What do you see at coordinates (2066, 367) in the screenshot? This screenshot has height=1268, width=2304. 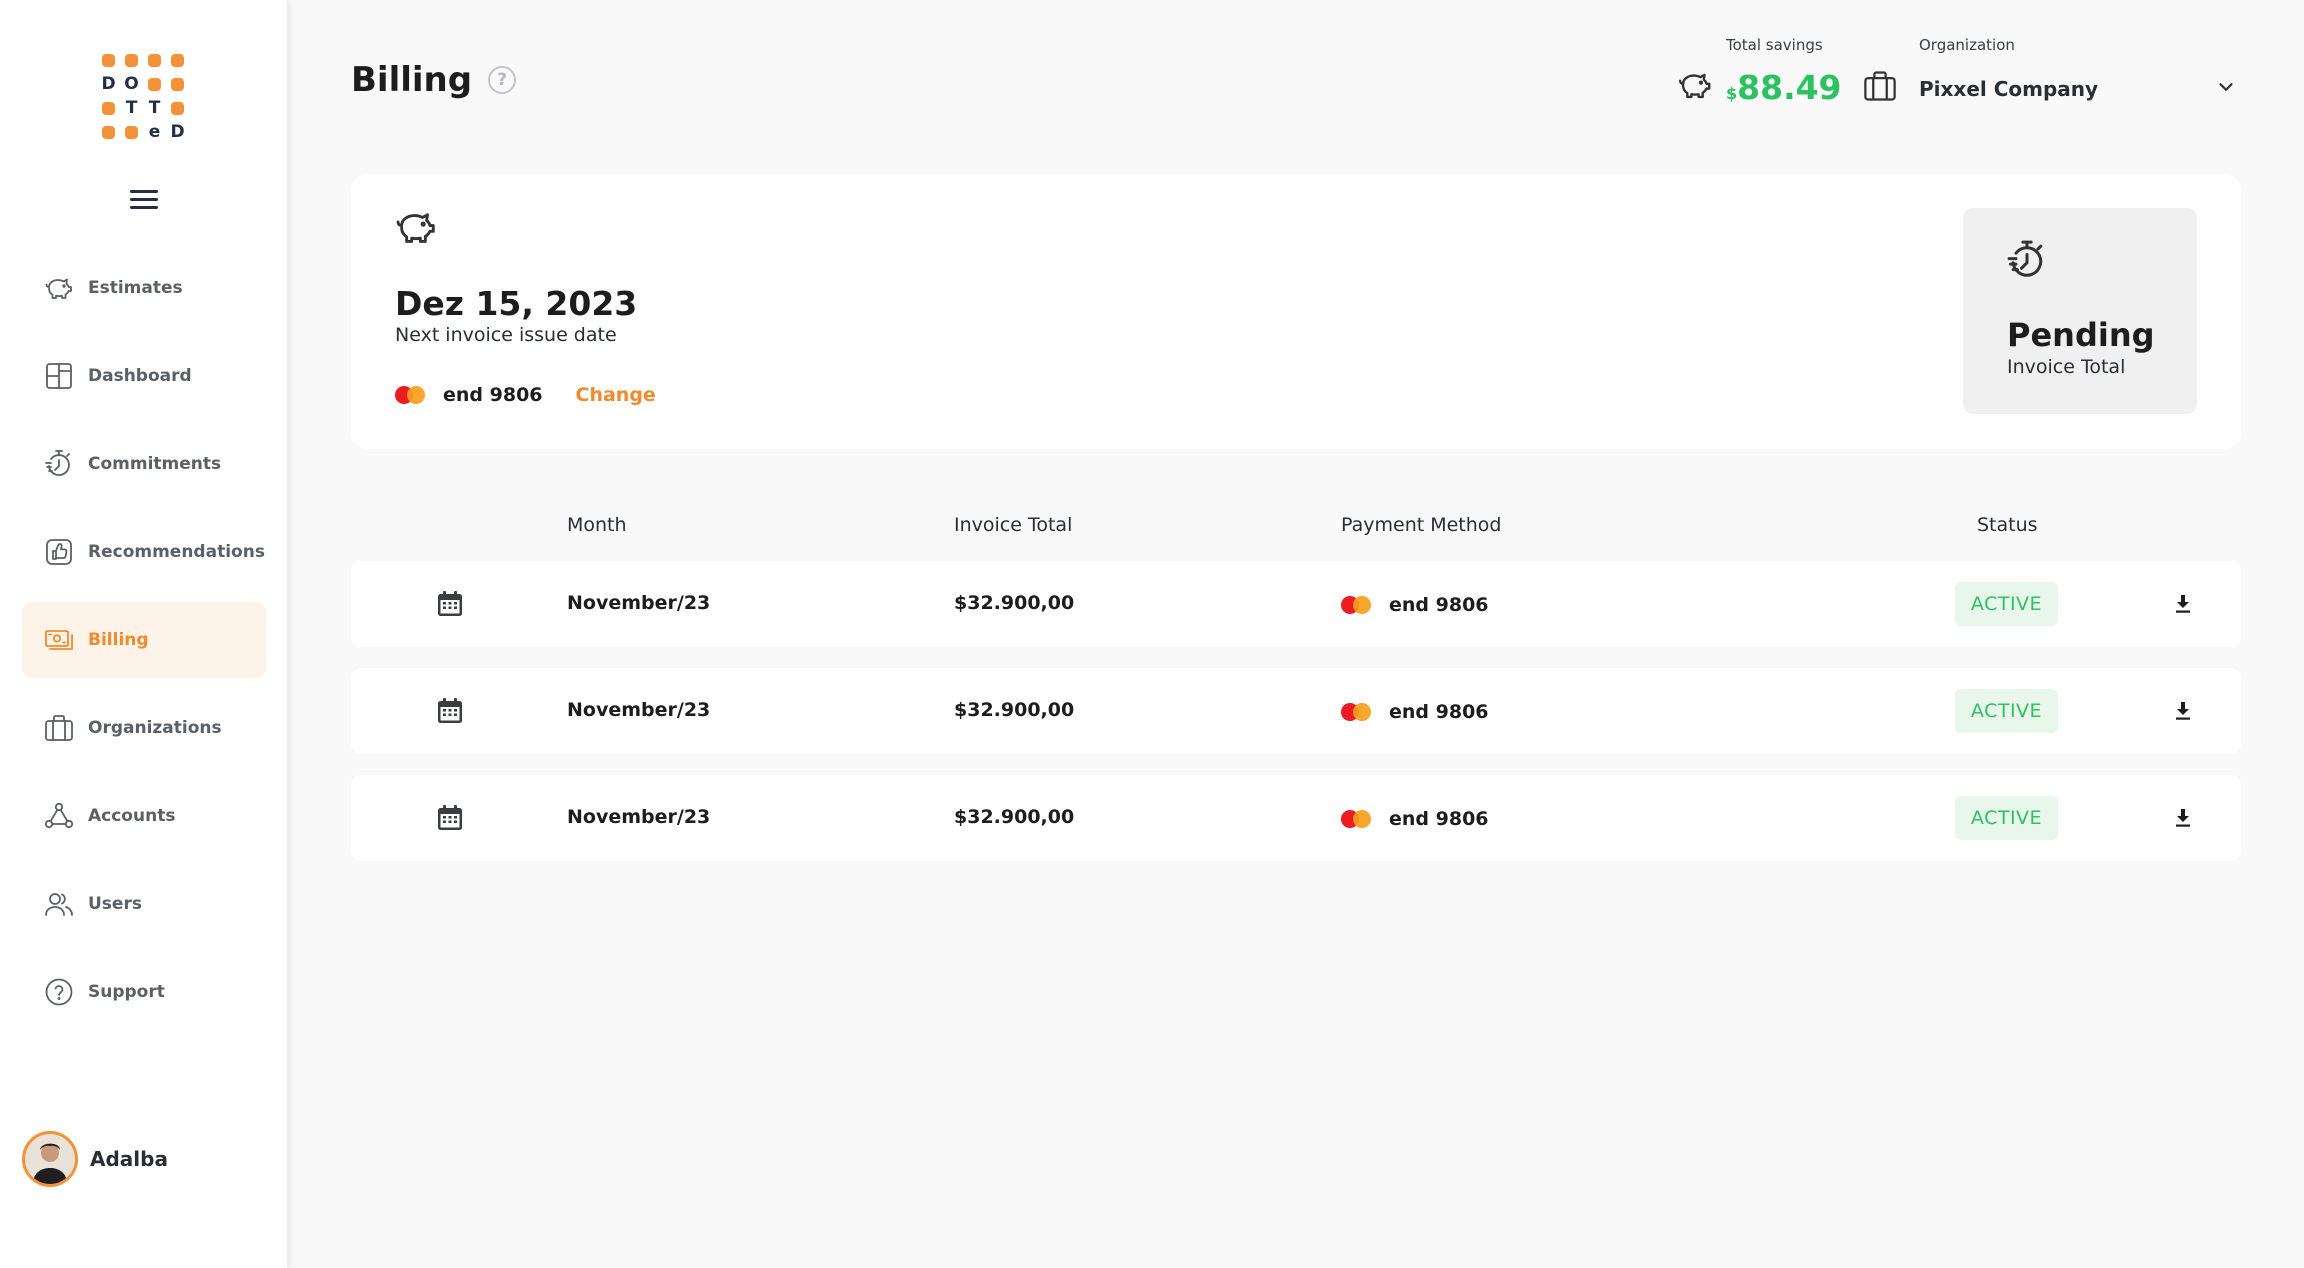 I see `invoice-status-label: Invoice Total` at bounding box center [2066, 367].